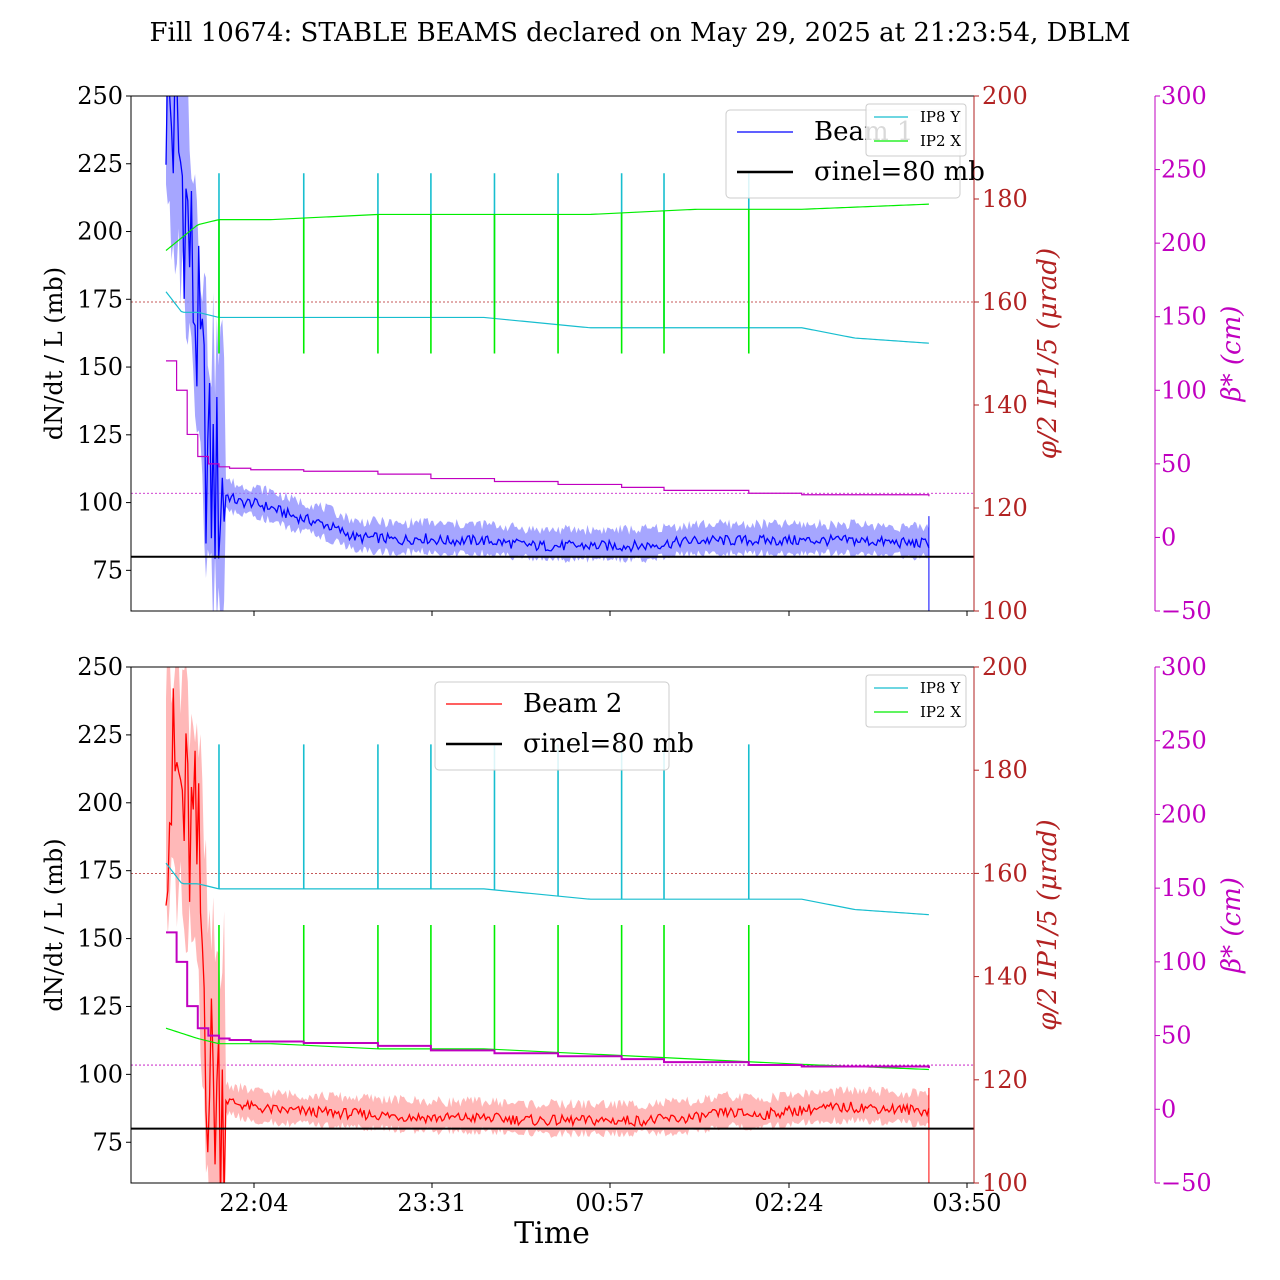 This screenshot has height=1280, width=1280. I want to click on x-axis-label: Time, so click(552, 1233).